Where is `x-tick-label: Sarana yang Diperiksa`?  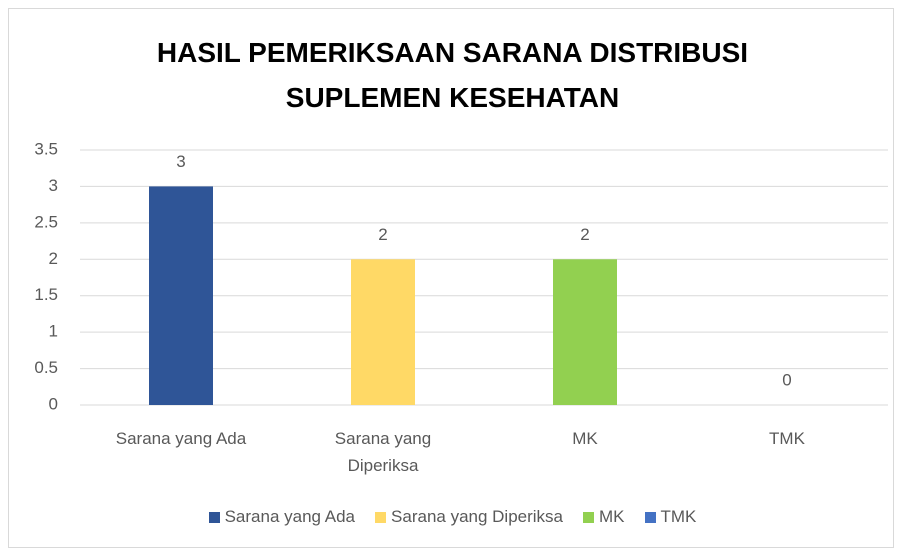 x-tick-label: Sarana yang Diperiksa is located at coordinates (383, 452).